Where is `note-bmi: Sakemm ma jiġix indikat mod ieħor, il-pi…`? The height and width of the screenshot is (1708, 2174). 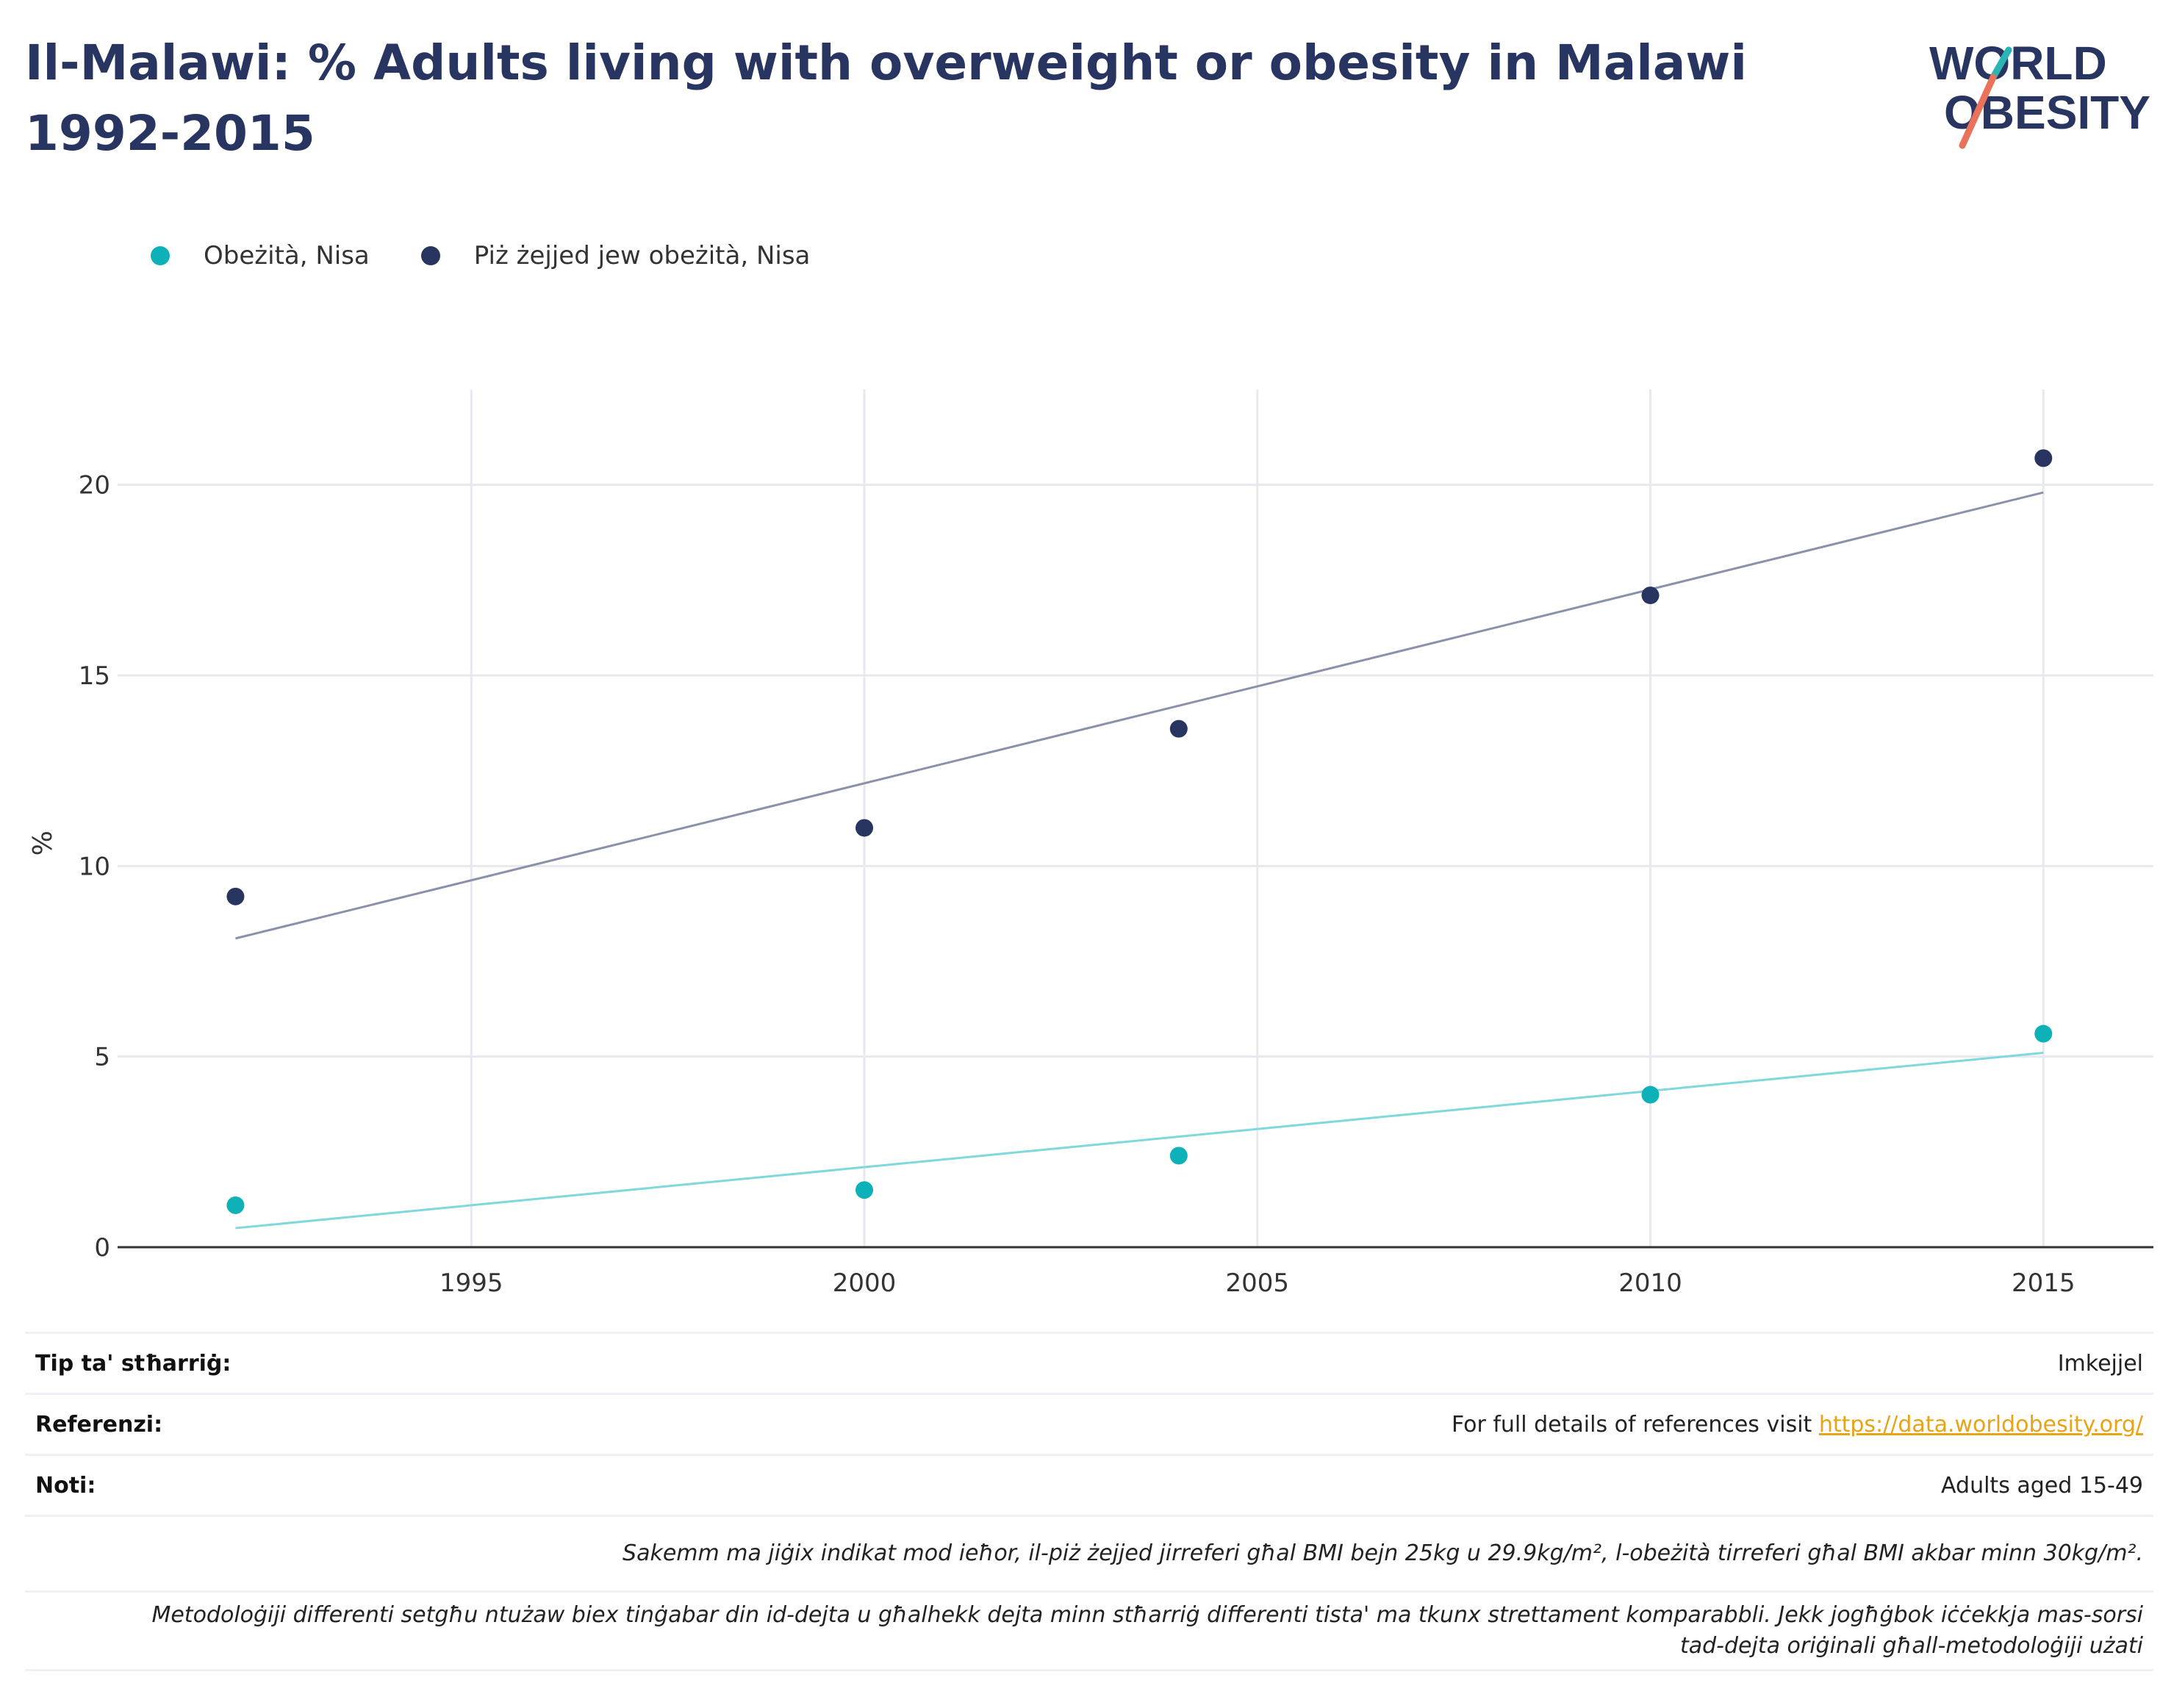 note-bmi: Sakemm ma jiġix indikat mod ieħor, il-pi… is located at coordinates (1089, 1553).